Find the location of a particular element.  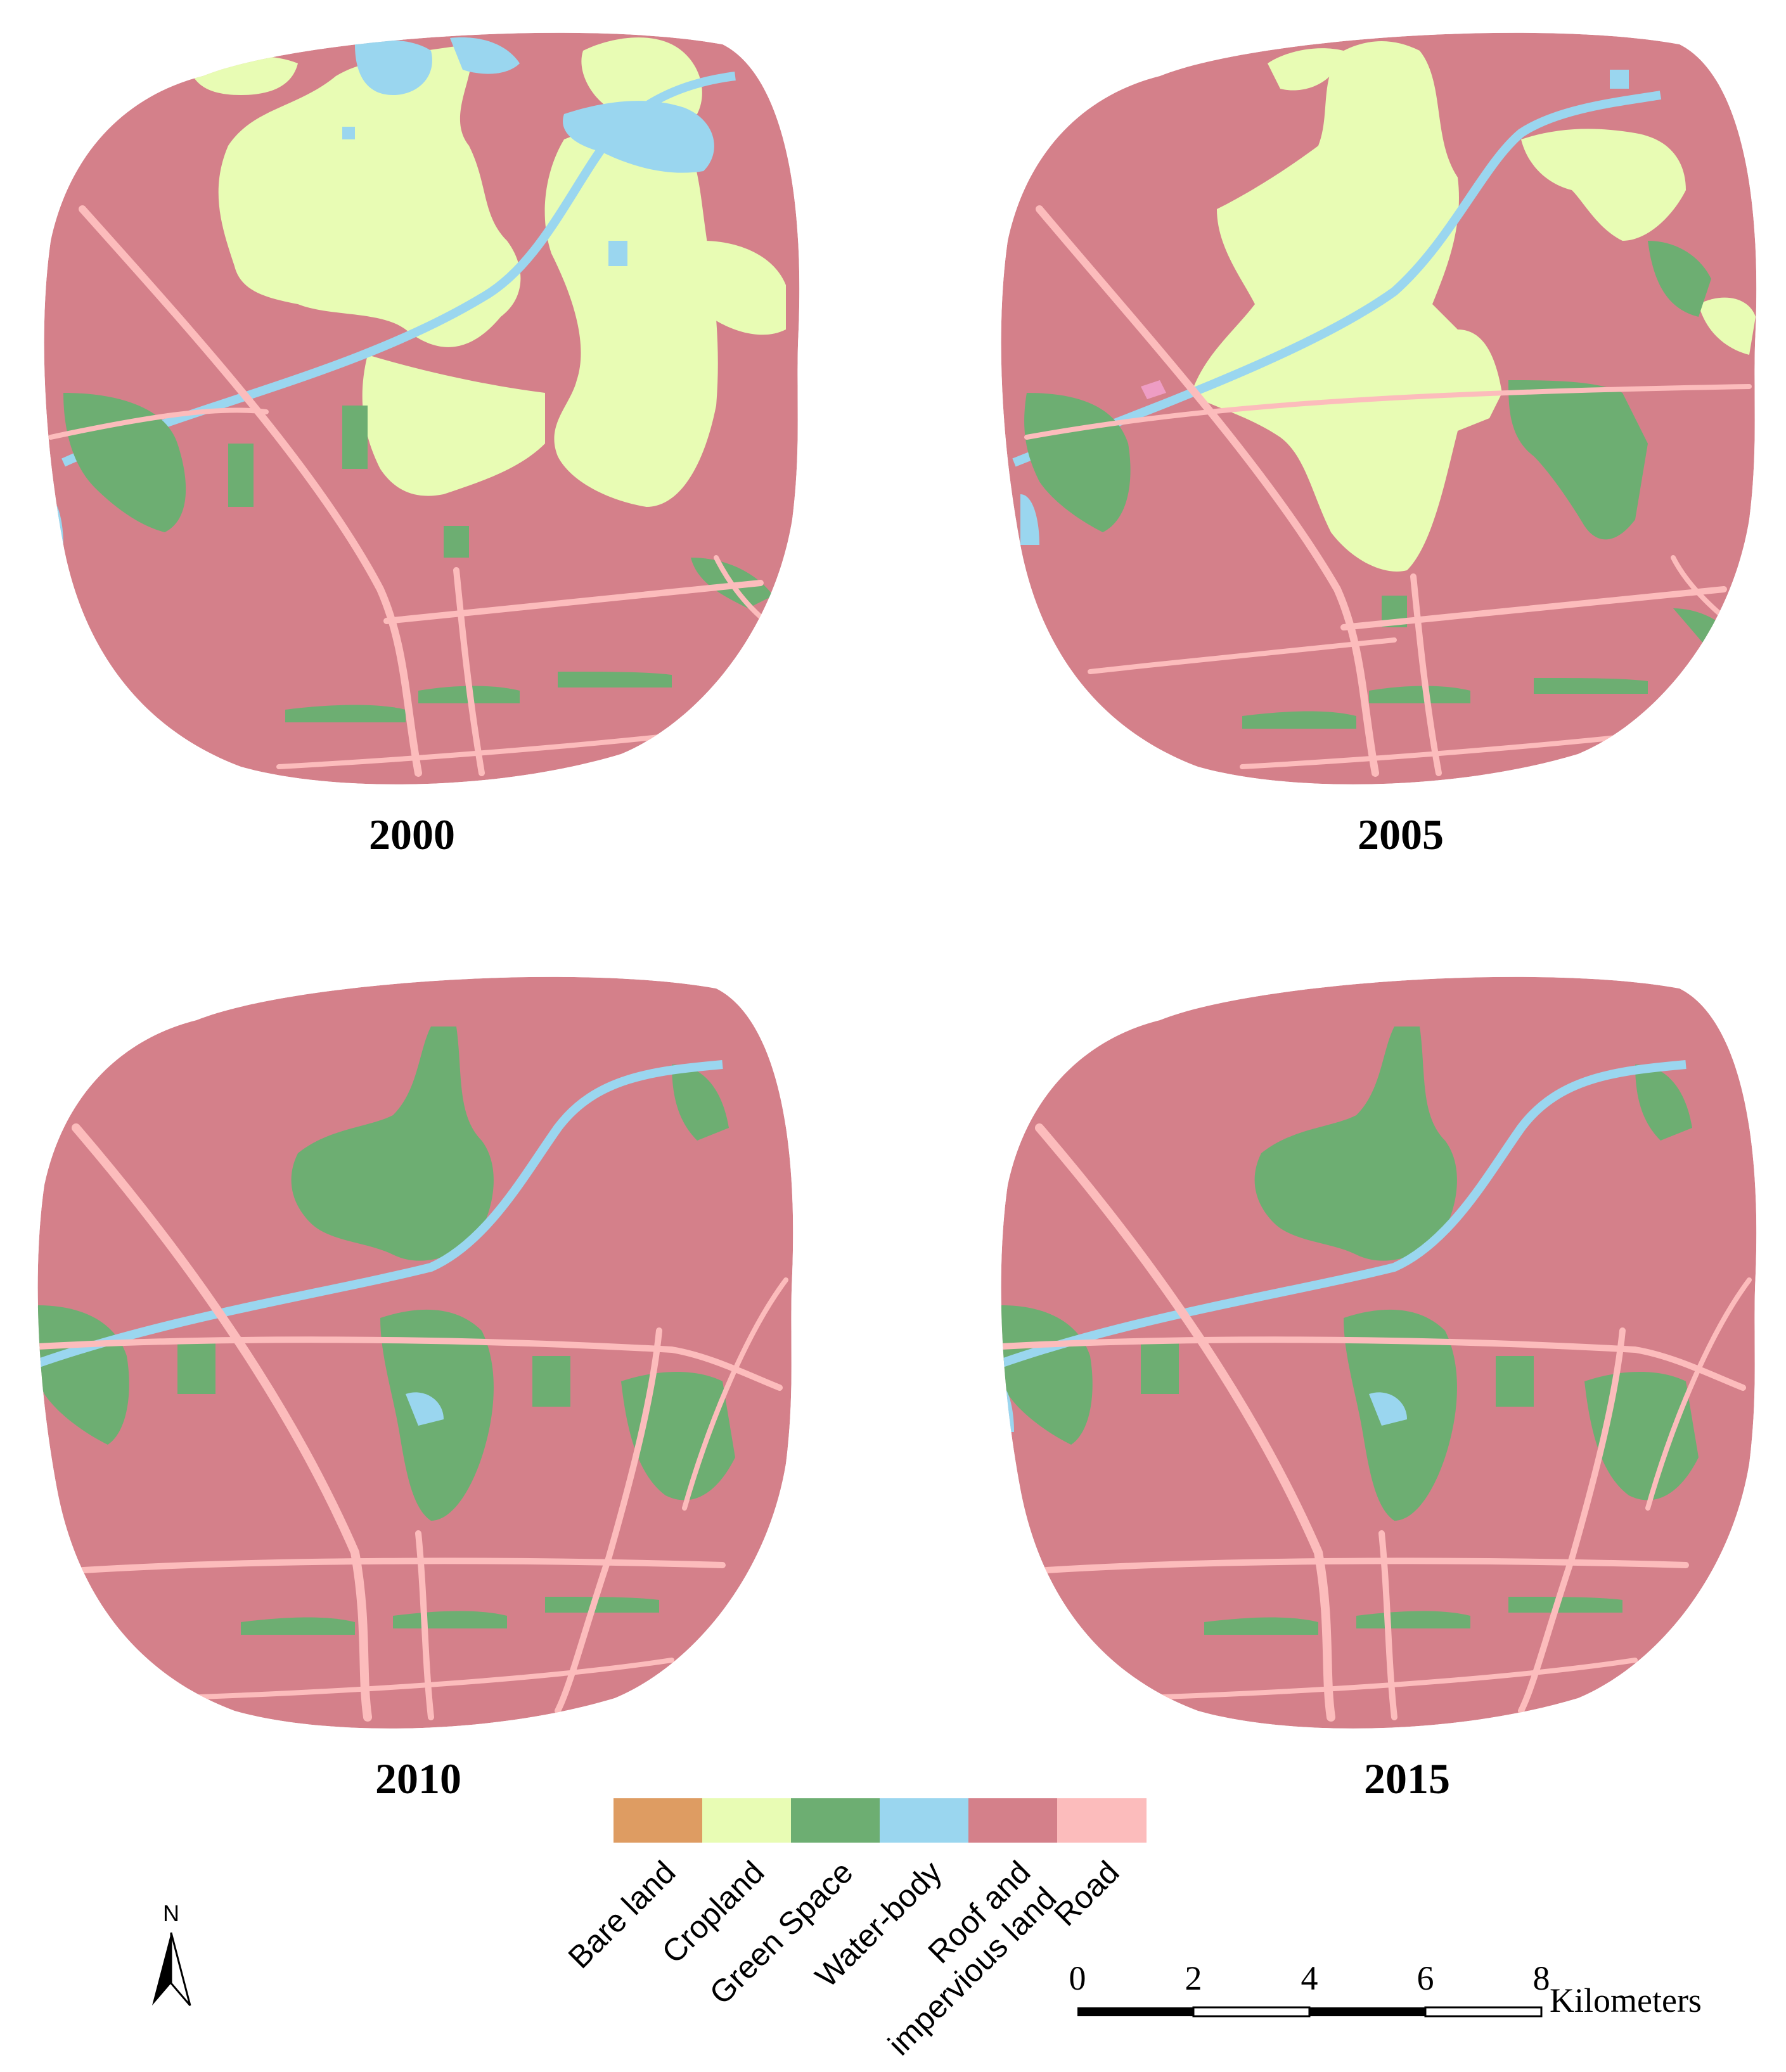

other-patch is located at coordinates (1154, 389).